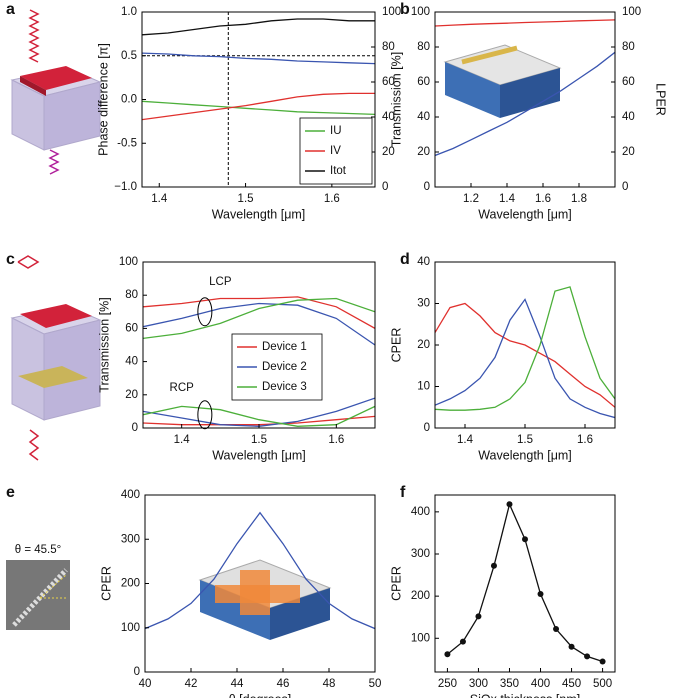 This screenshot has height=698, width=685. Describe the element at coordinates (284, 387) in the screenshot. I see `legend-label: Device 3` at that location.